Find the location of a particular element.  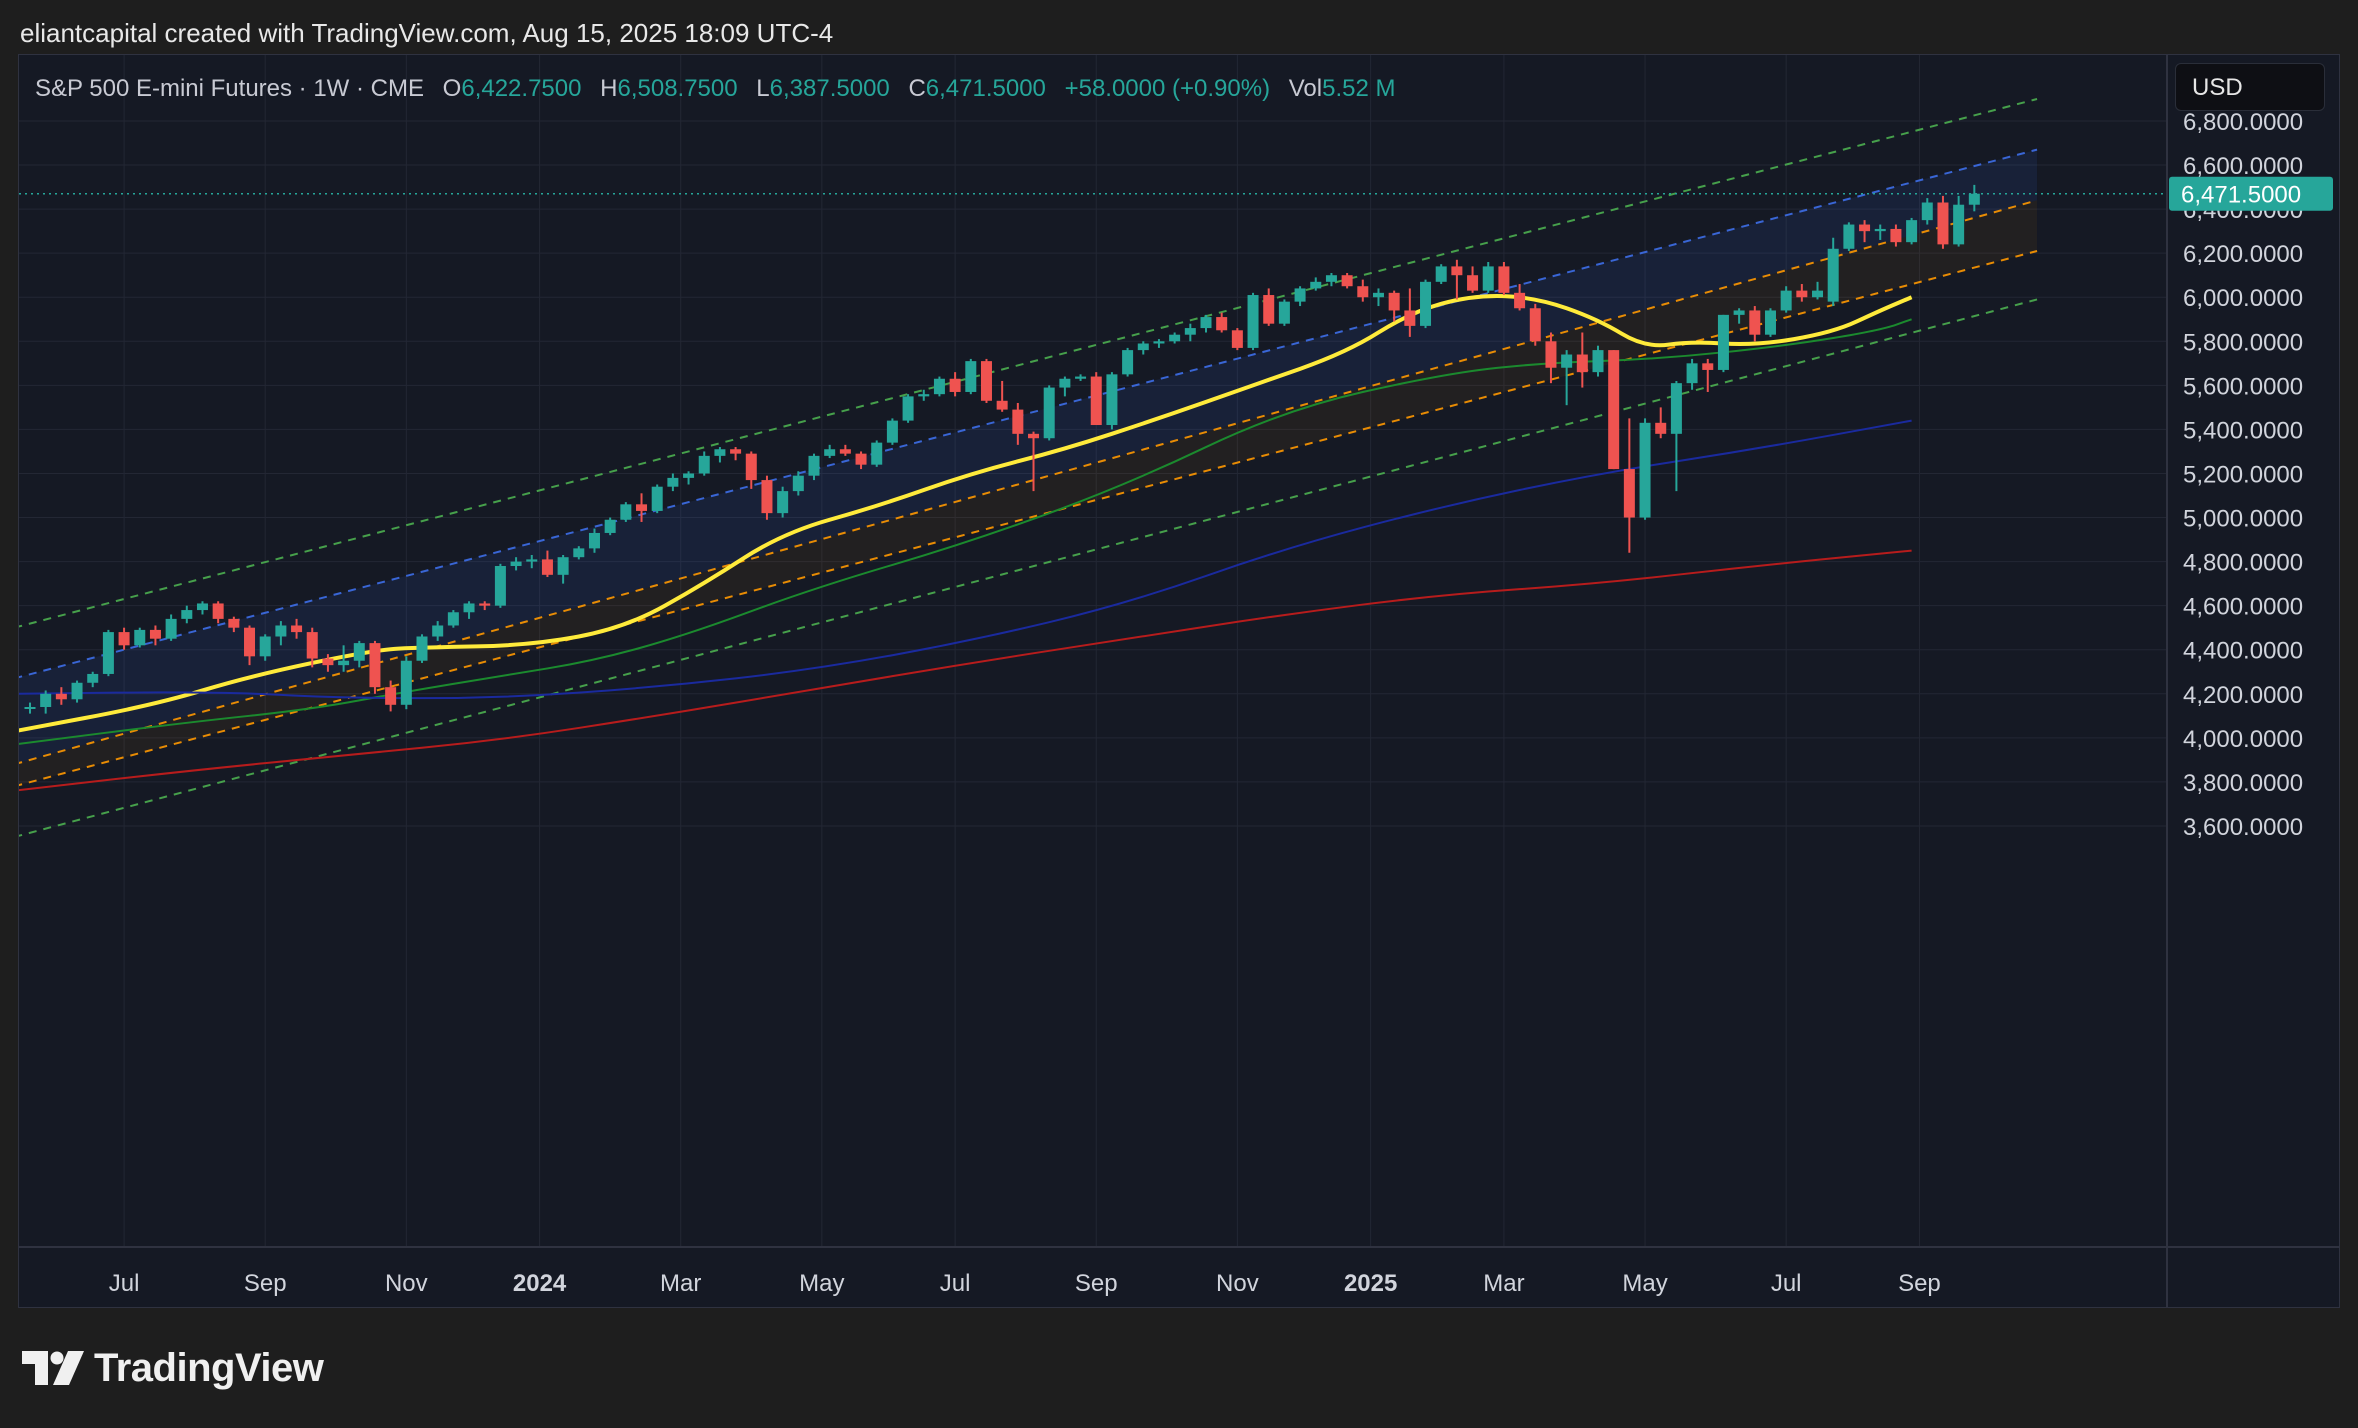

vol-label: Vol is located at coordinates (1305, 88).